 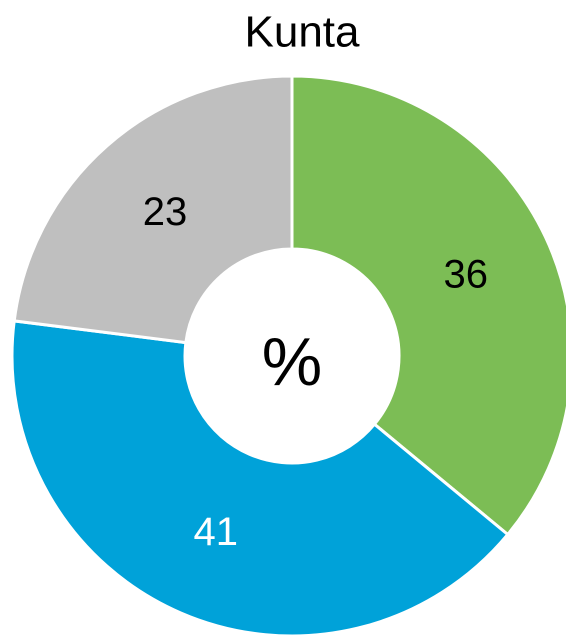 What do you see at coordinates (303, 32) in the screenshot?
I see `chart-title: Kunta` at bounding box center [303, 32].